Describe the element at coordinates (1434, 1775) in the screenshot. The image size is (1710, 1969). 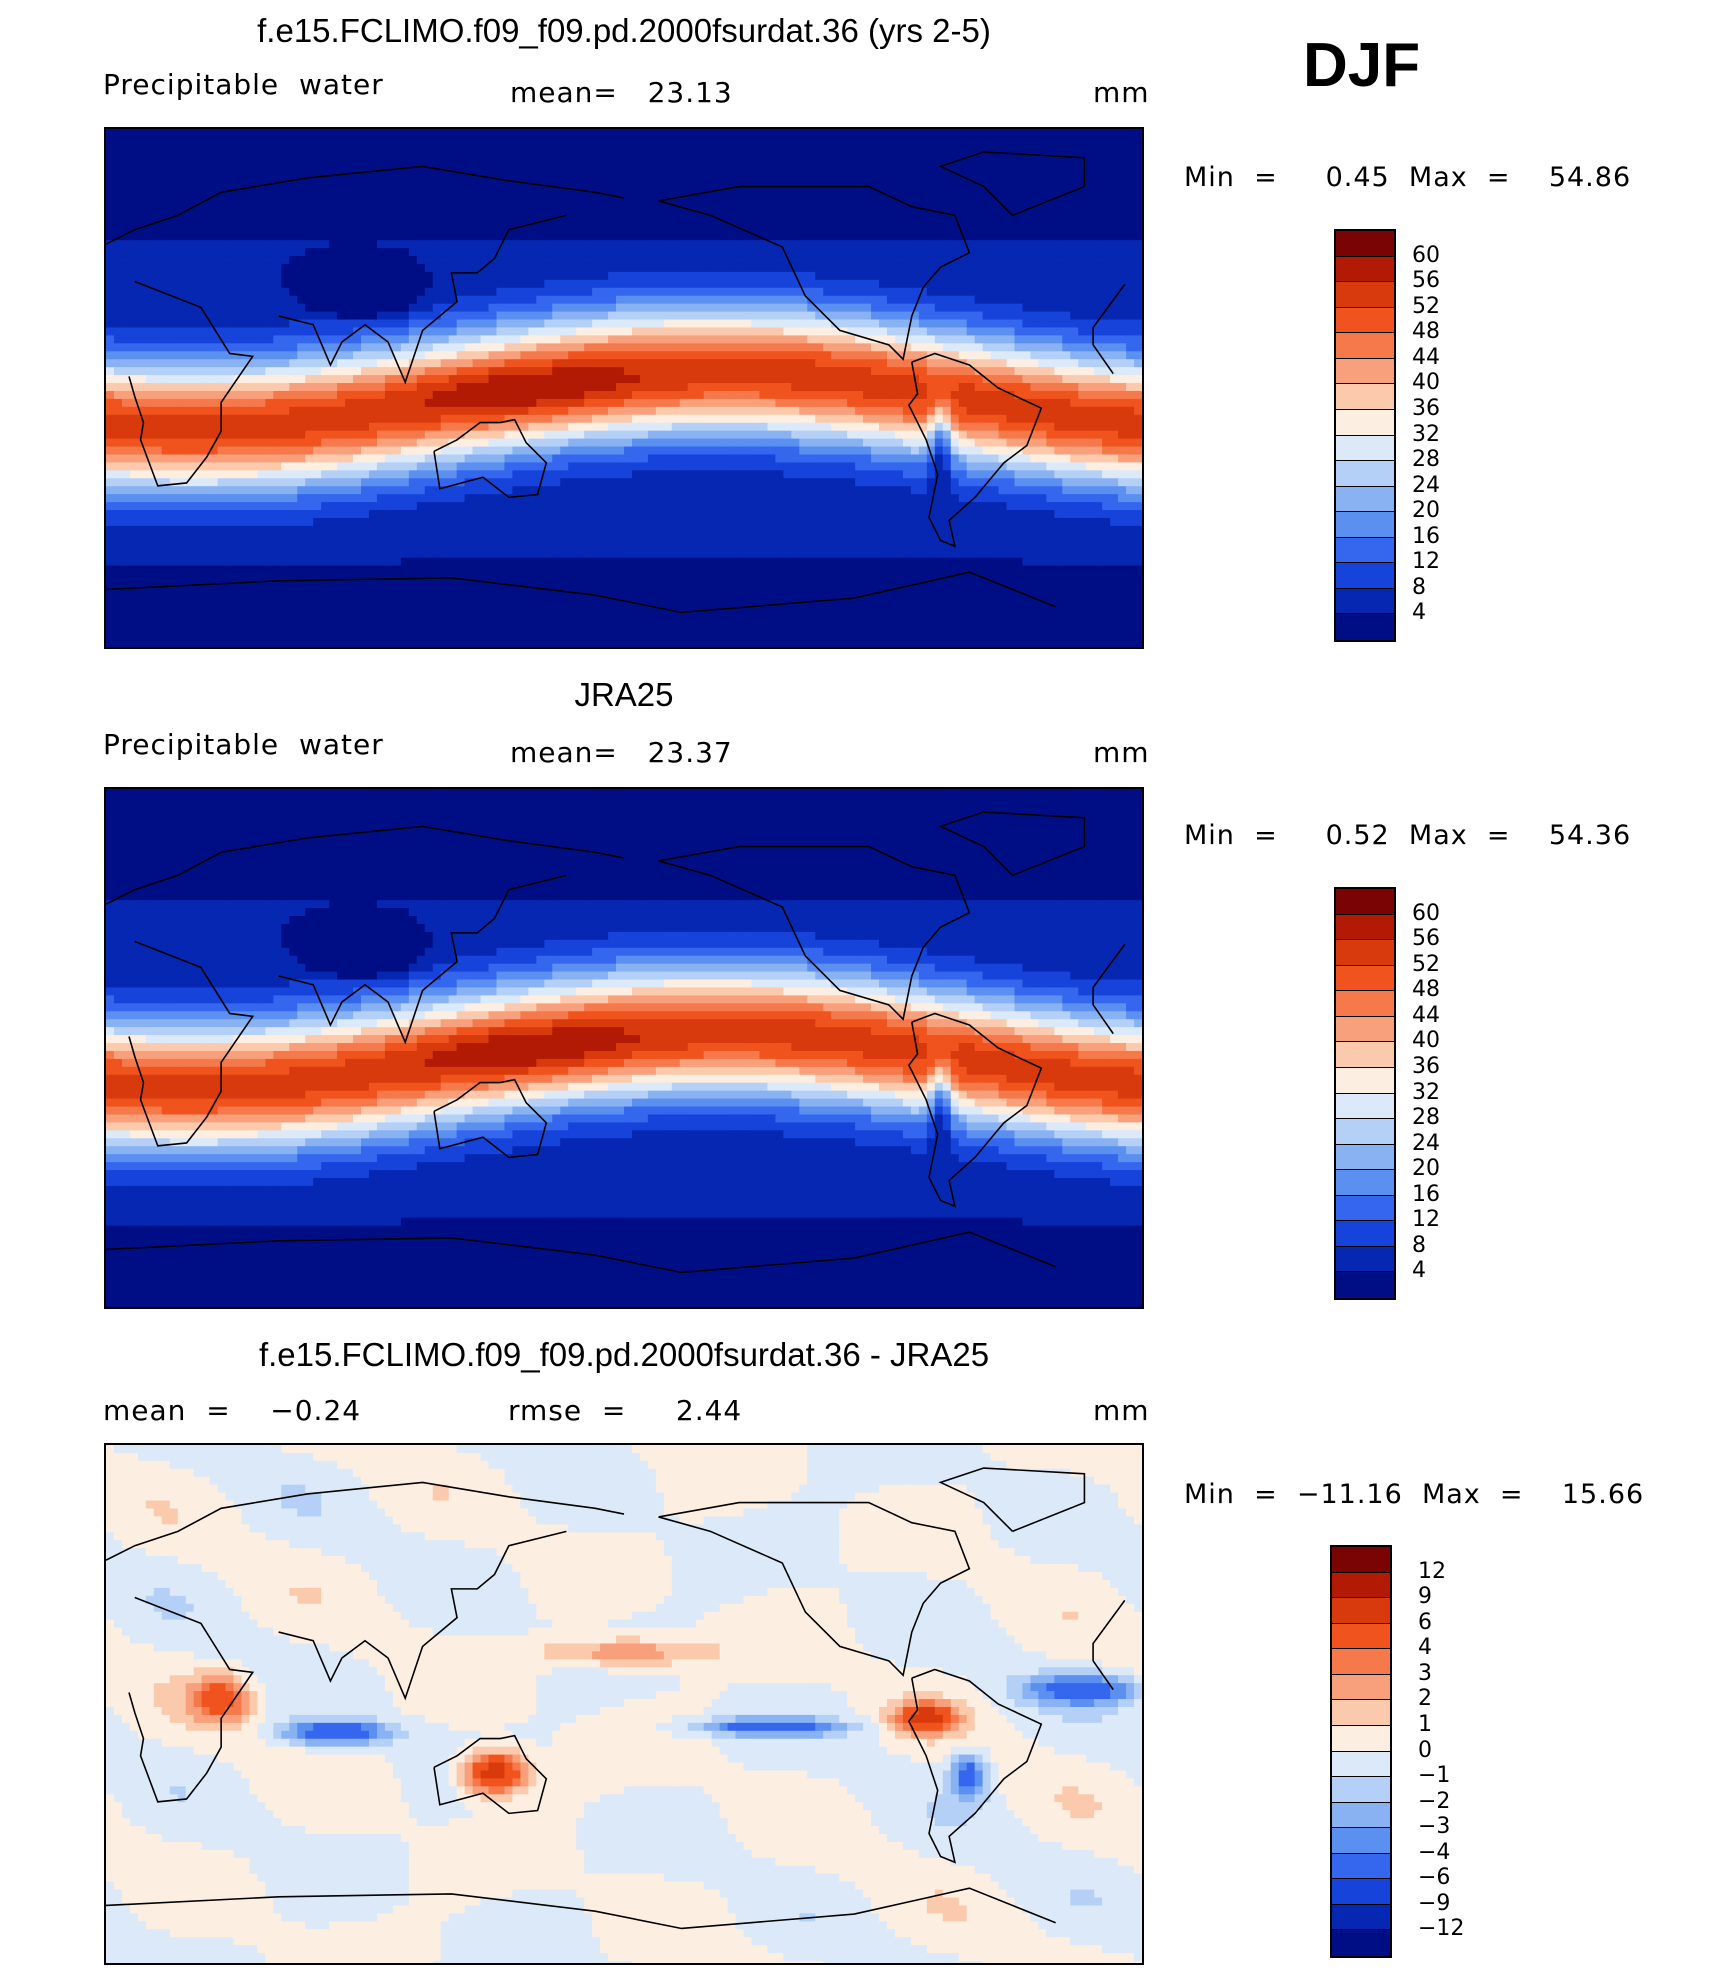
I see `colorbar-tick-label: −1` at that location.